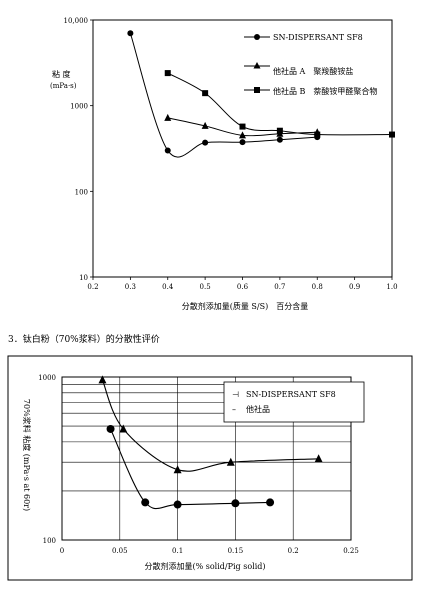 The width and height of the screenshot is (438, 605). I want to click on chart-1-y-tick-label: 10, so click(83, 278).